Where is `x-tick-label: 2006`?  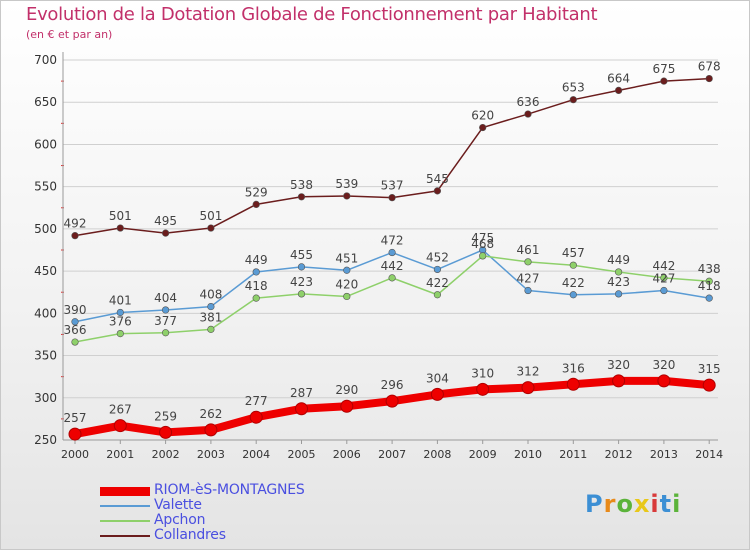 x-tick-label: 2006 is located at coordinates (347, 454).